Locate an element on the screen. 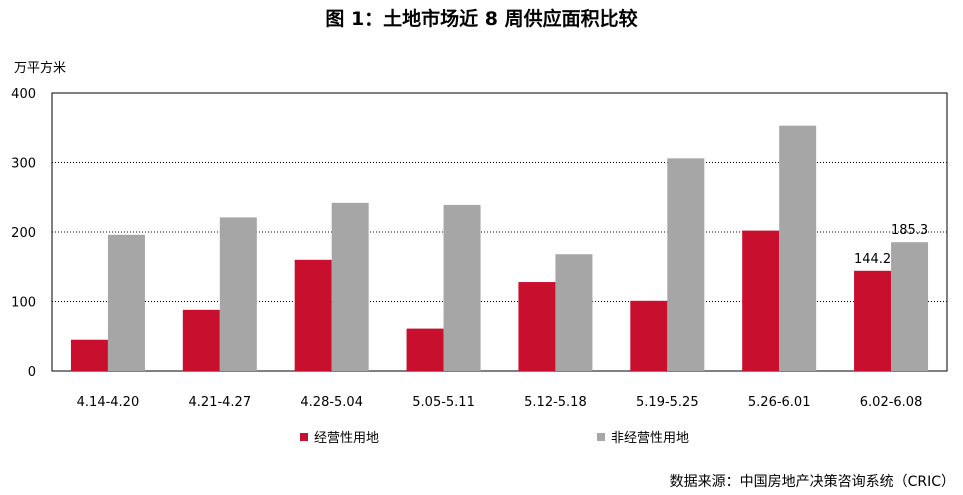 The height and width of the screenshot is (495, 963). x-tick-label: 4.21-4.27 is located at coordinates (220, 402).